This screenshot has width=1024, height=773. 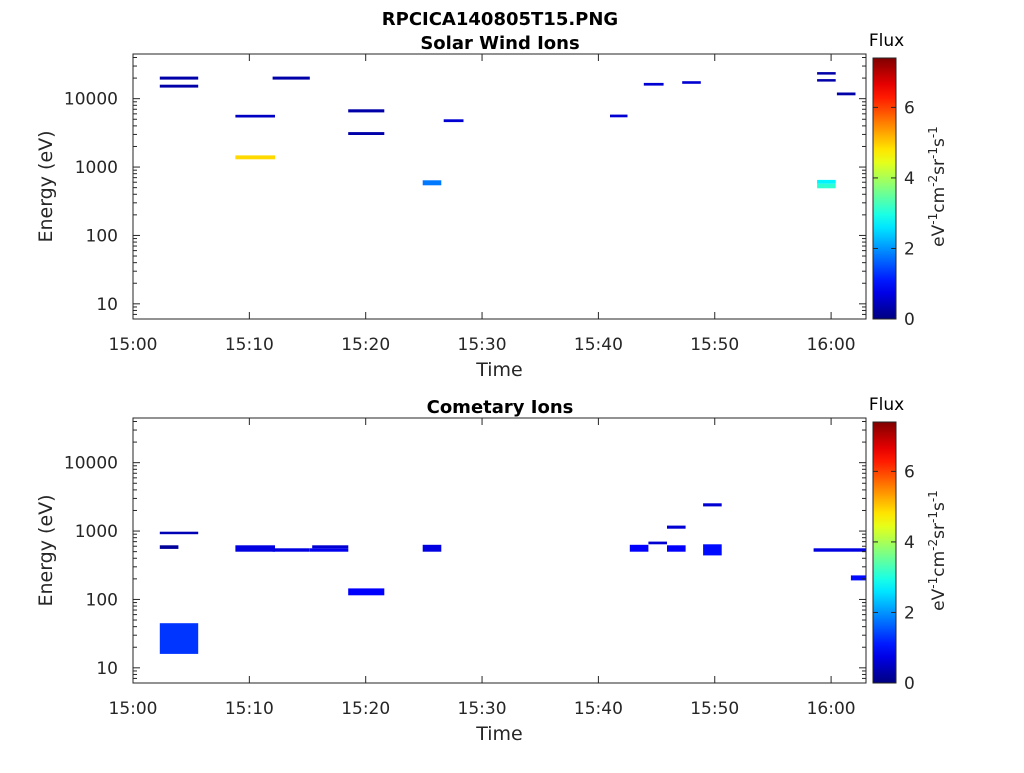 I want to click on panel-title: Solar Wind Ions, so click(x=499, y=43).